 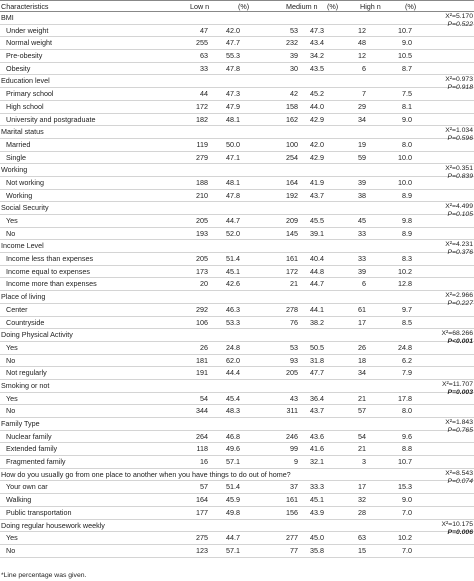 What do you see at coordinates (294, 68) in the screenshot?
I see `medium-n: 30` at bounding box center [294, 68].